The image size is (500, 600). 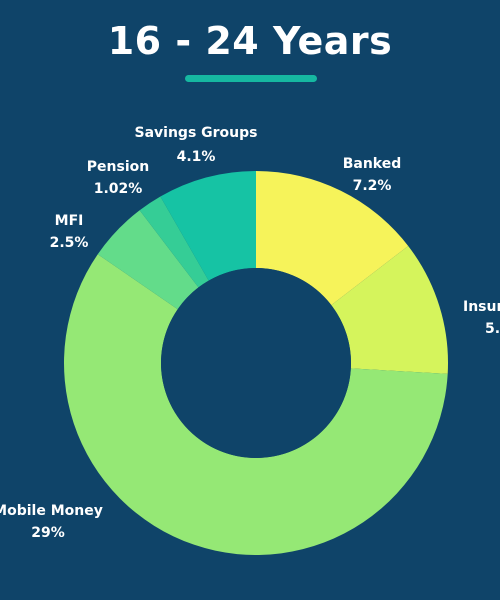 I want to click on value-savings-groups: 4.1%, so click(x=196, y=157).